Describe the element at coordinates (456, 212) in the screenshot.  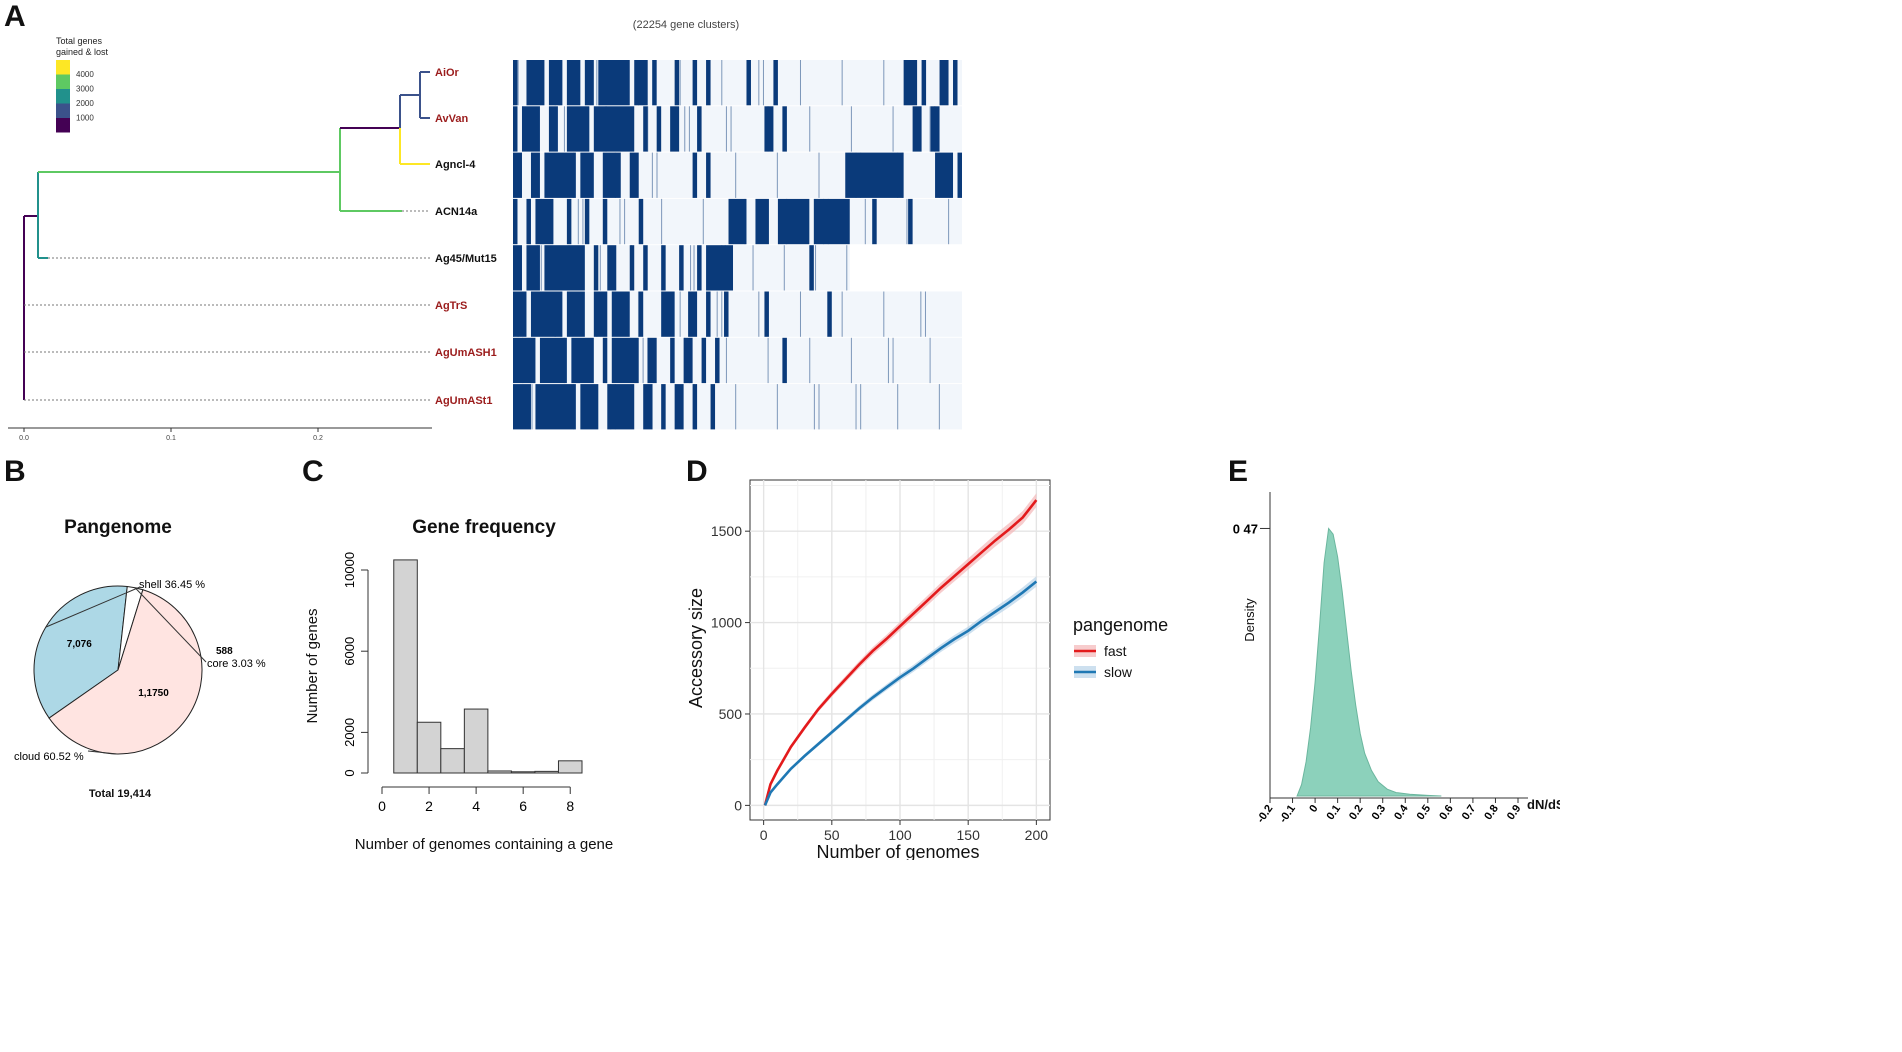
I see `taxon-label: ACN14a` at that location.